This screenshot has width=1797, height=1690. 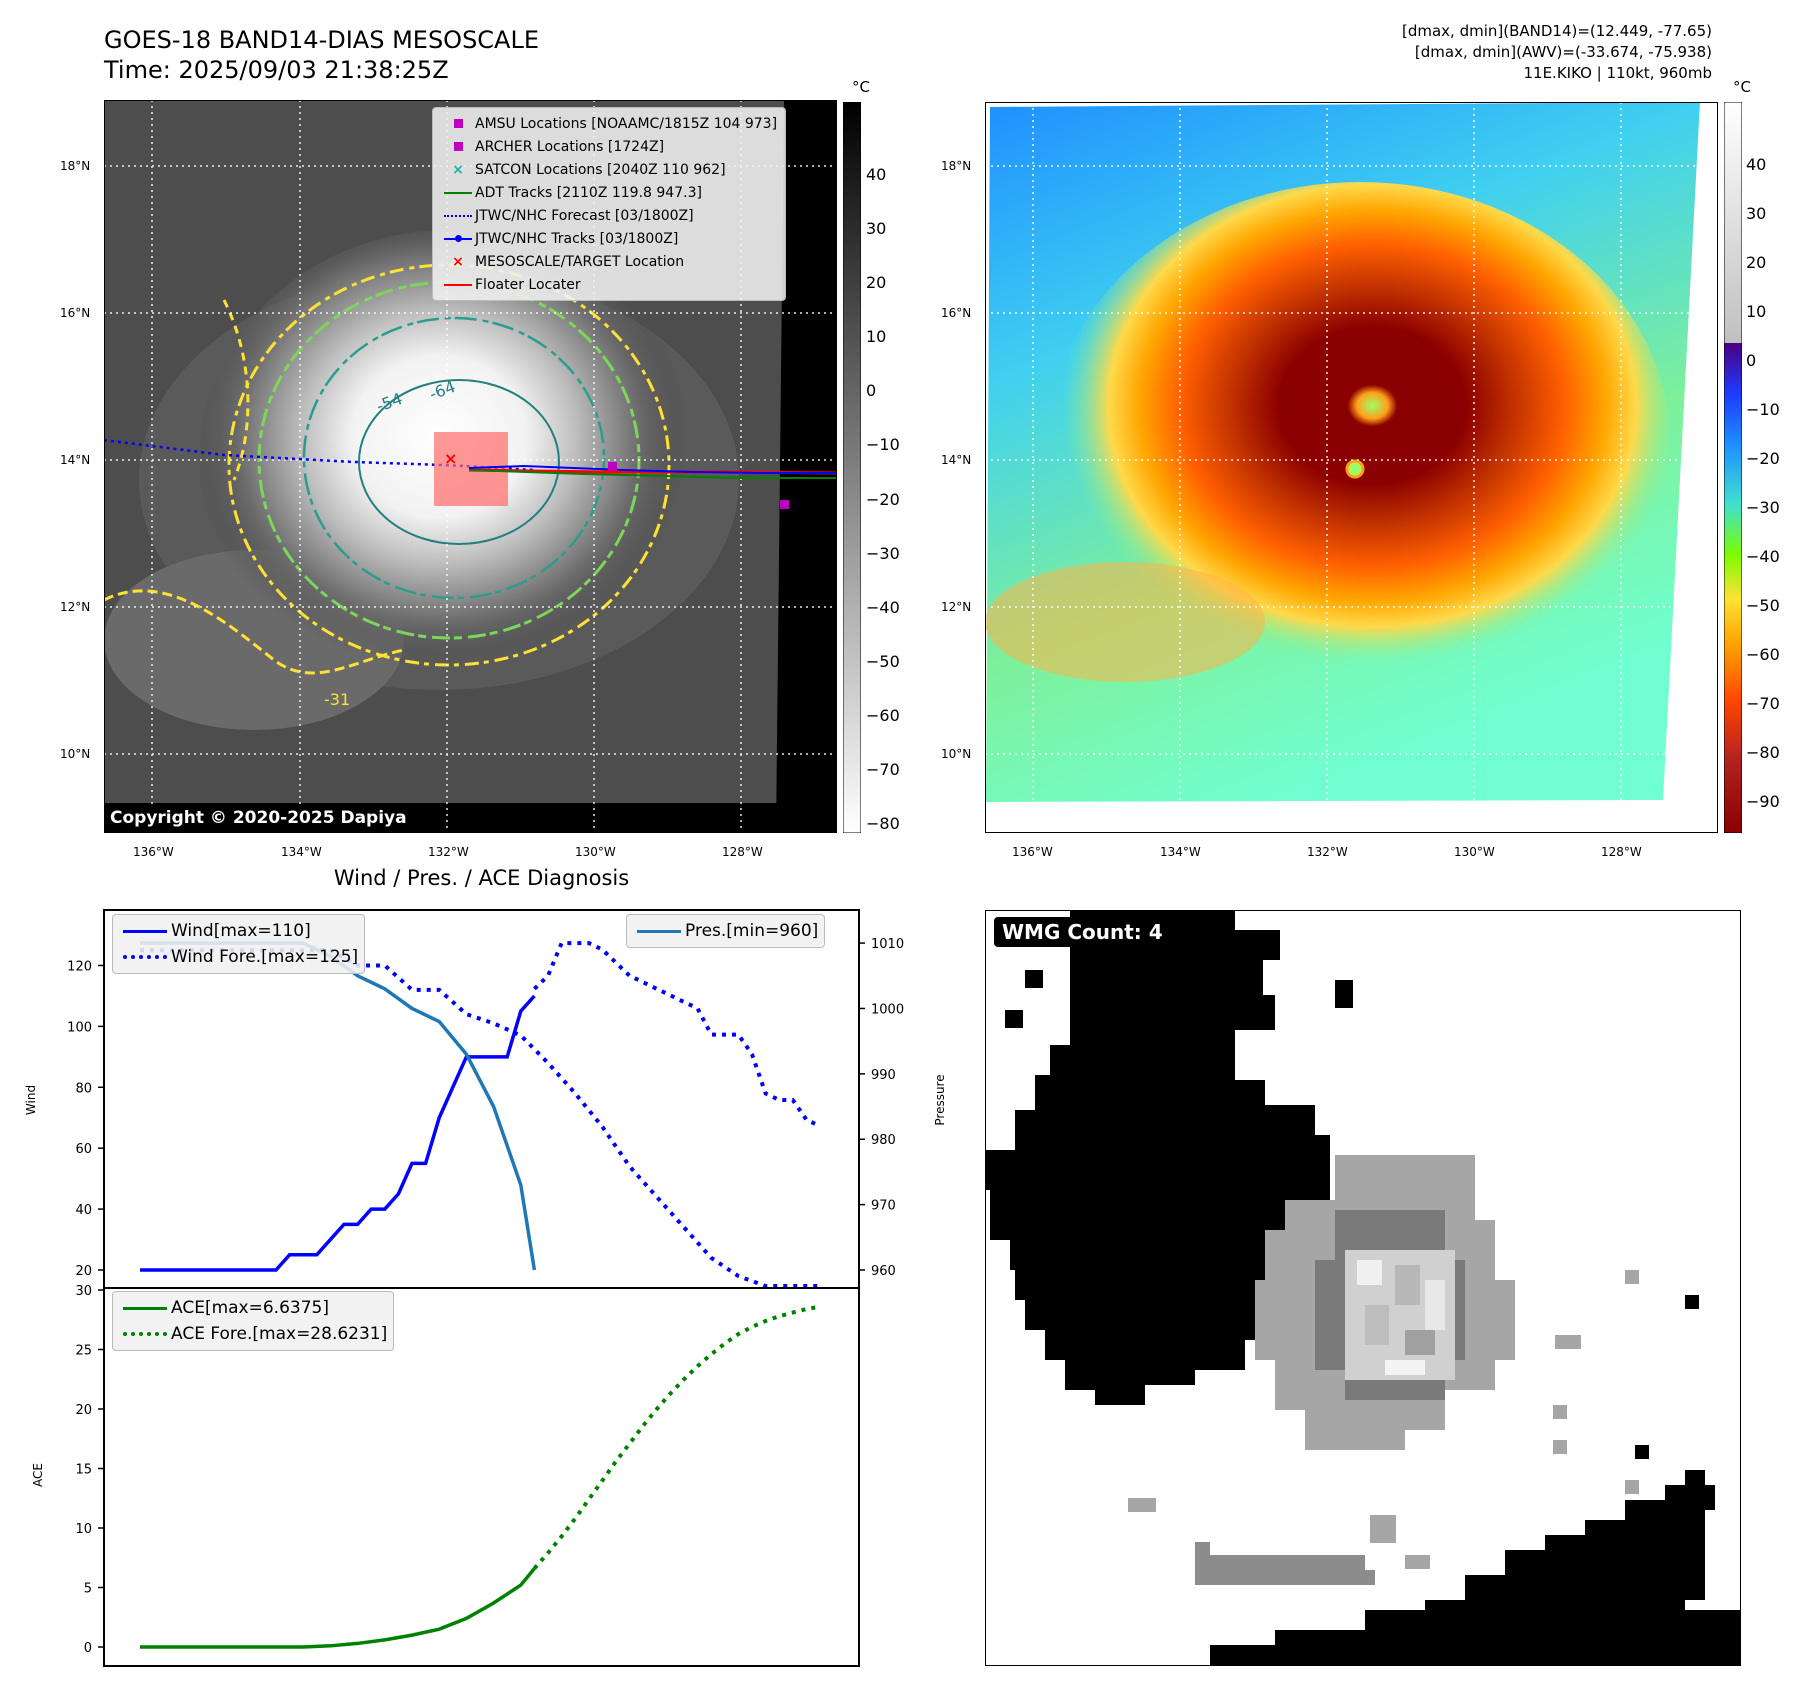 I want to click on ace-chart: 0 5 10 15 20 25 30 ACE, so click(x=445, y=1475).